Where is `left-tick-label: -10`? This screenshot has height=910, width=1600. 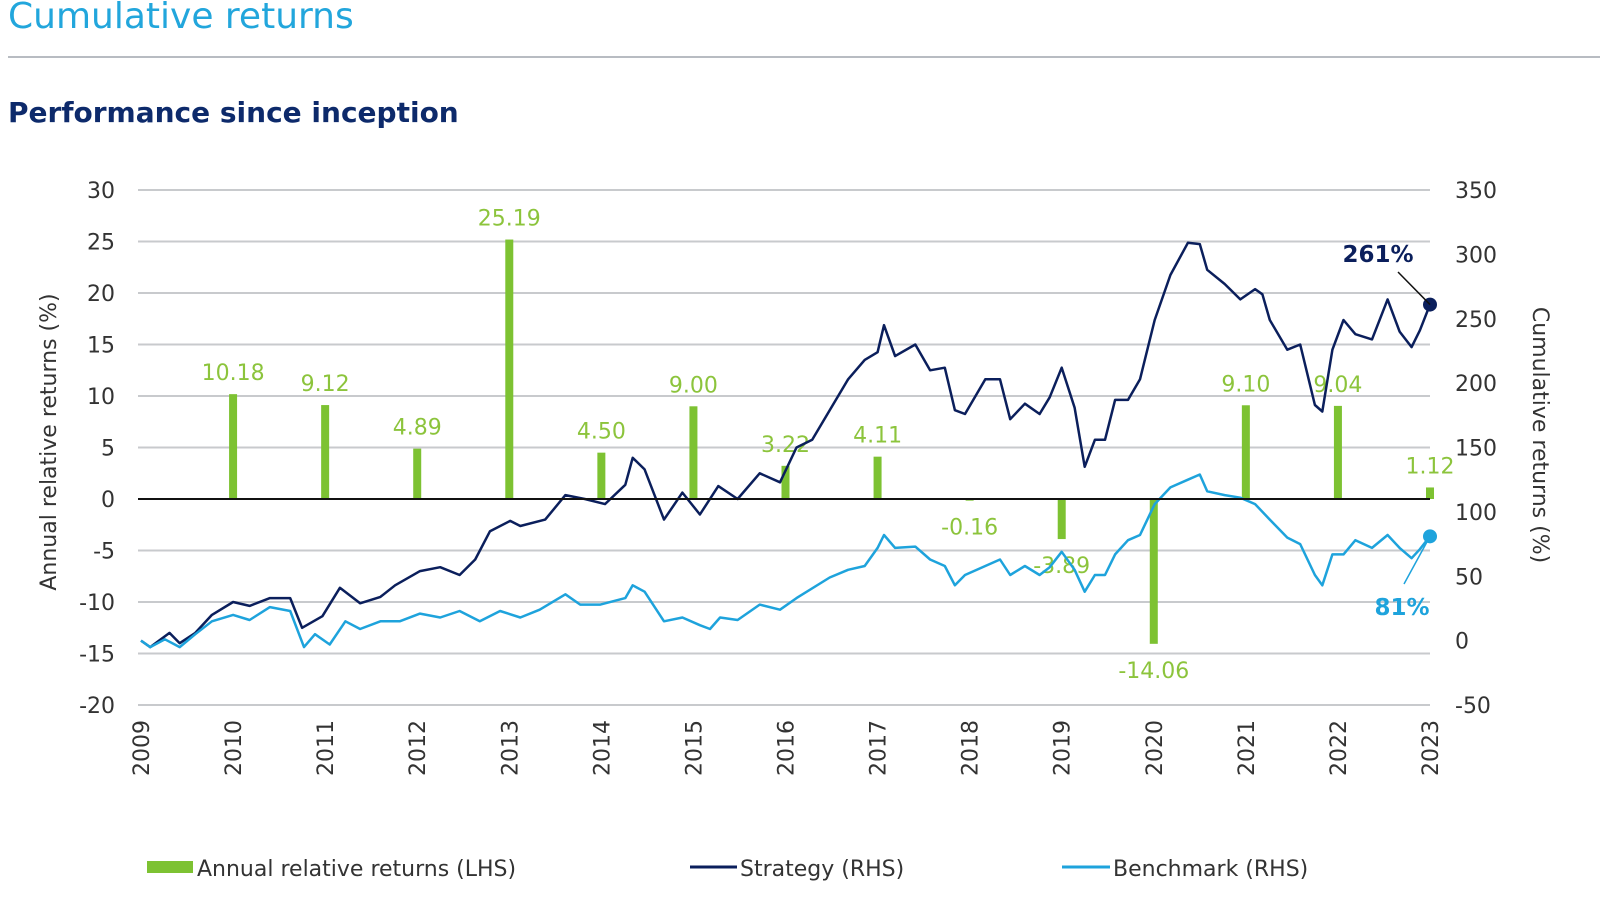 left-tick-label: -10 is located at coordinates (97, 603).